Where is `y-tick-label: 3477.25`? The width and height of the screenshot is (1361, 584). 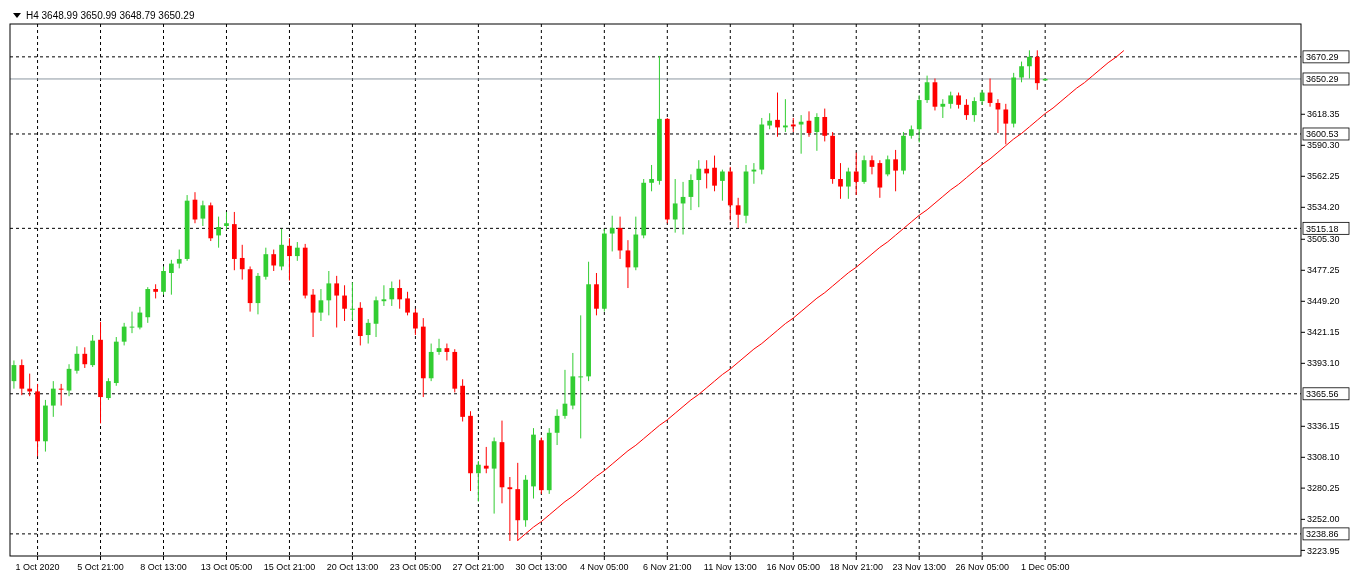
y-tick-label: 3477.25 is located at coordinates (1323, 270).